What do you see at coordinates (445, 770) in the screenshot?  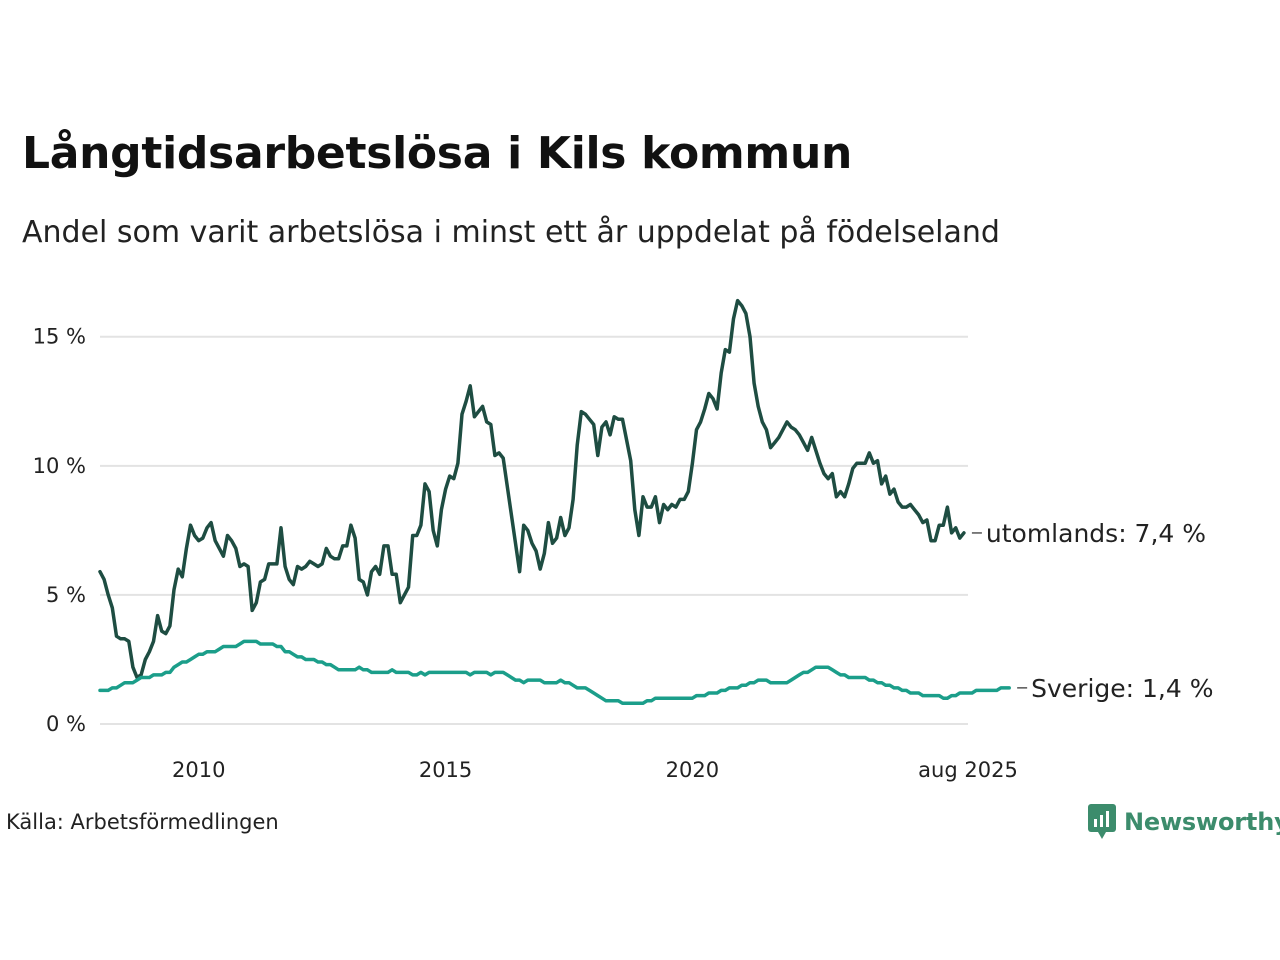 I see `x-tick-label: 2015` at bounding box center [445, 770].